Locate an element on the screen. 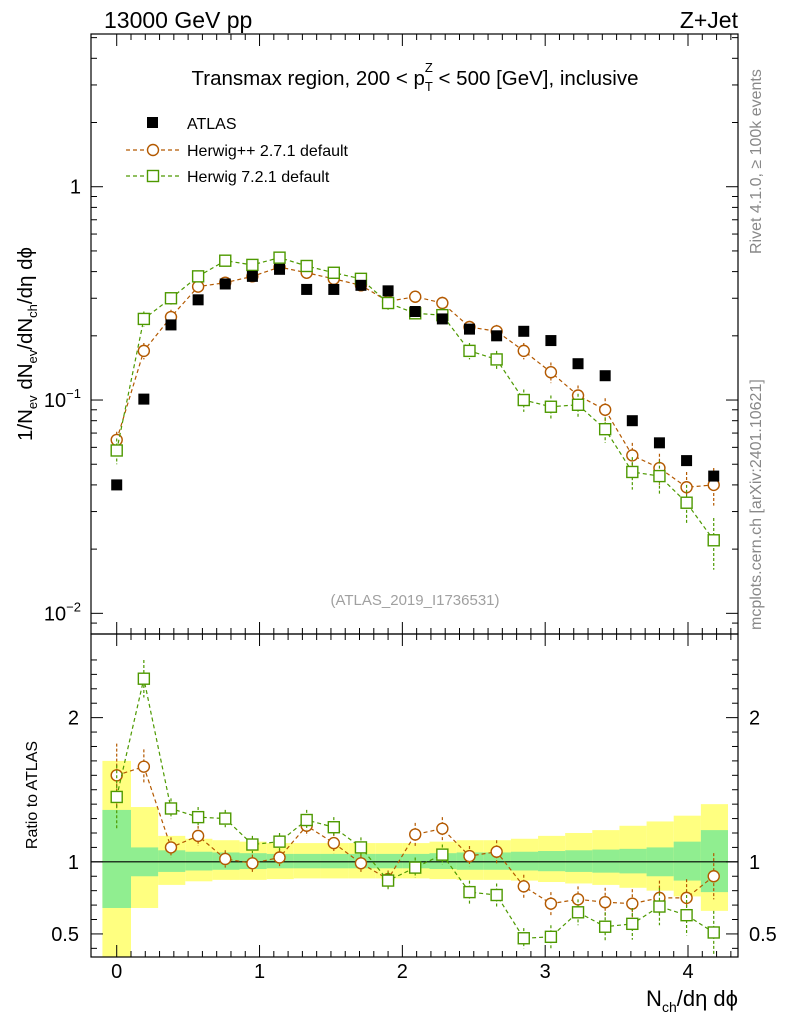  x-tick-label: 0 is located at coordinates (116, 972).